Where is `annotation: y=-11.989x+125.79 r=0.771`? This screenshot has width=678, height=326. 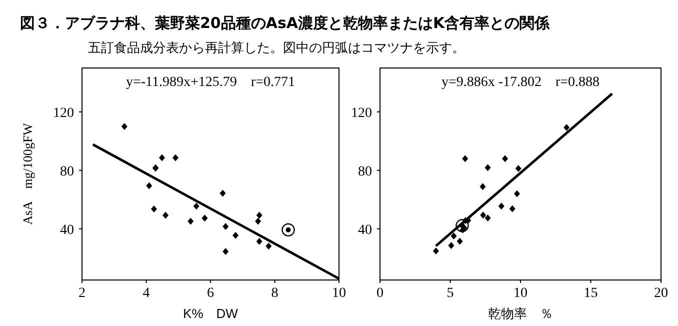 annotation: y=-11.989x+125.79 r=0.771 is located at coordinates (210, 82).